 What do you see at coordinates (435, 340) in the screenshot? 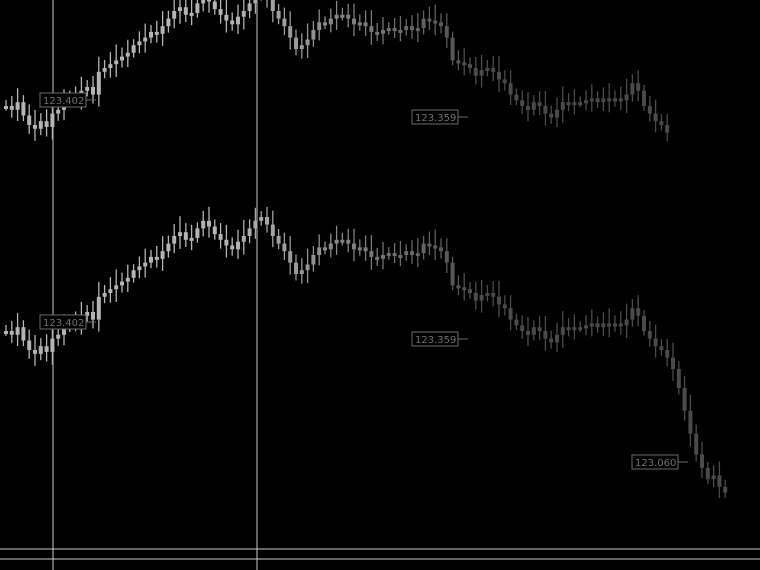
I see `price-label-text: 123.359` at bounding box center [435, 340].